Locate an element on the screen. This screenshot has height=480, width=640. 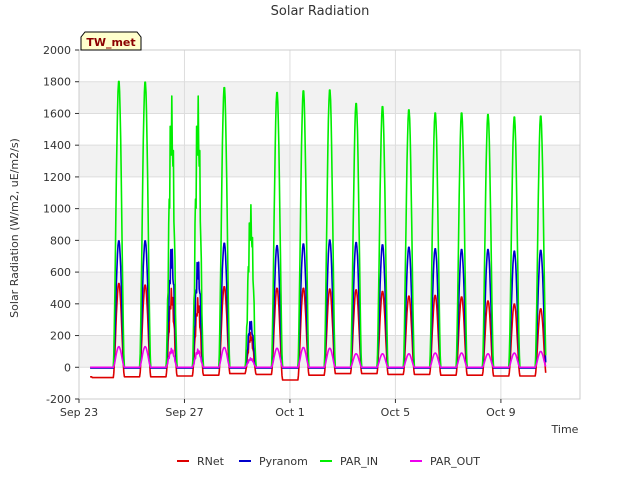
x-tick-label: Oct 5 is located at coordinates (396, 412).